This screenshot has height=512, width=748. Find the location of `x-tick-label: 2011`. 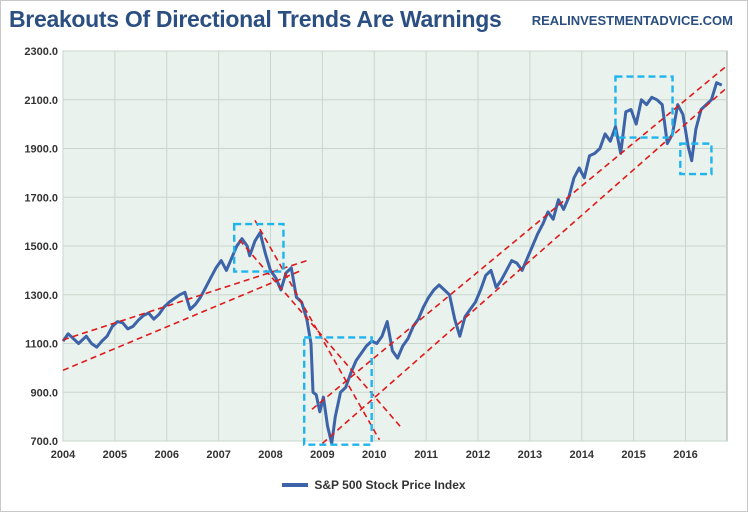

x-tick-label: 2011 is located at coordinates (426, 455).